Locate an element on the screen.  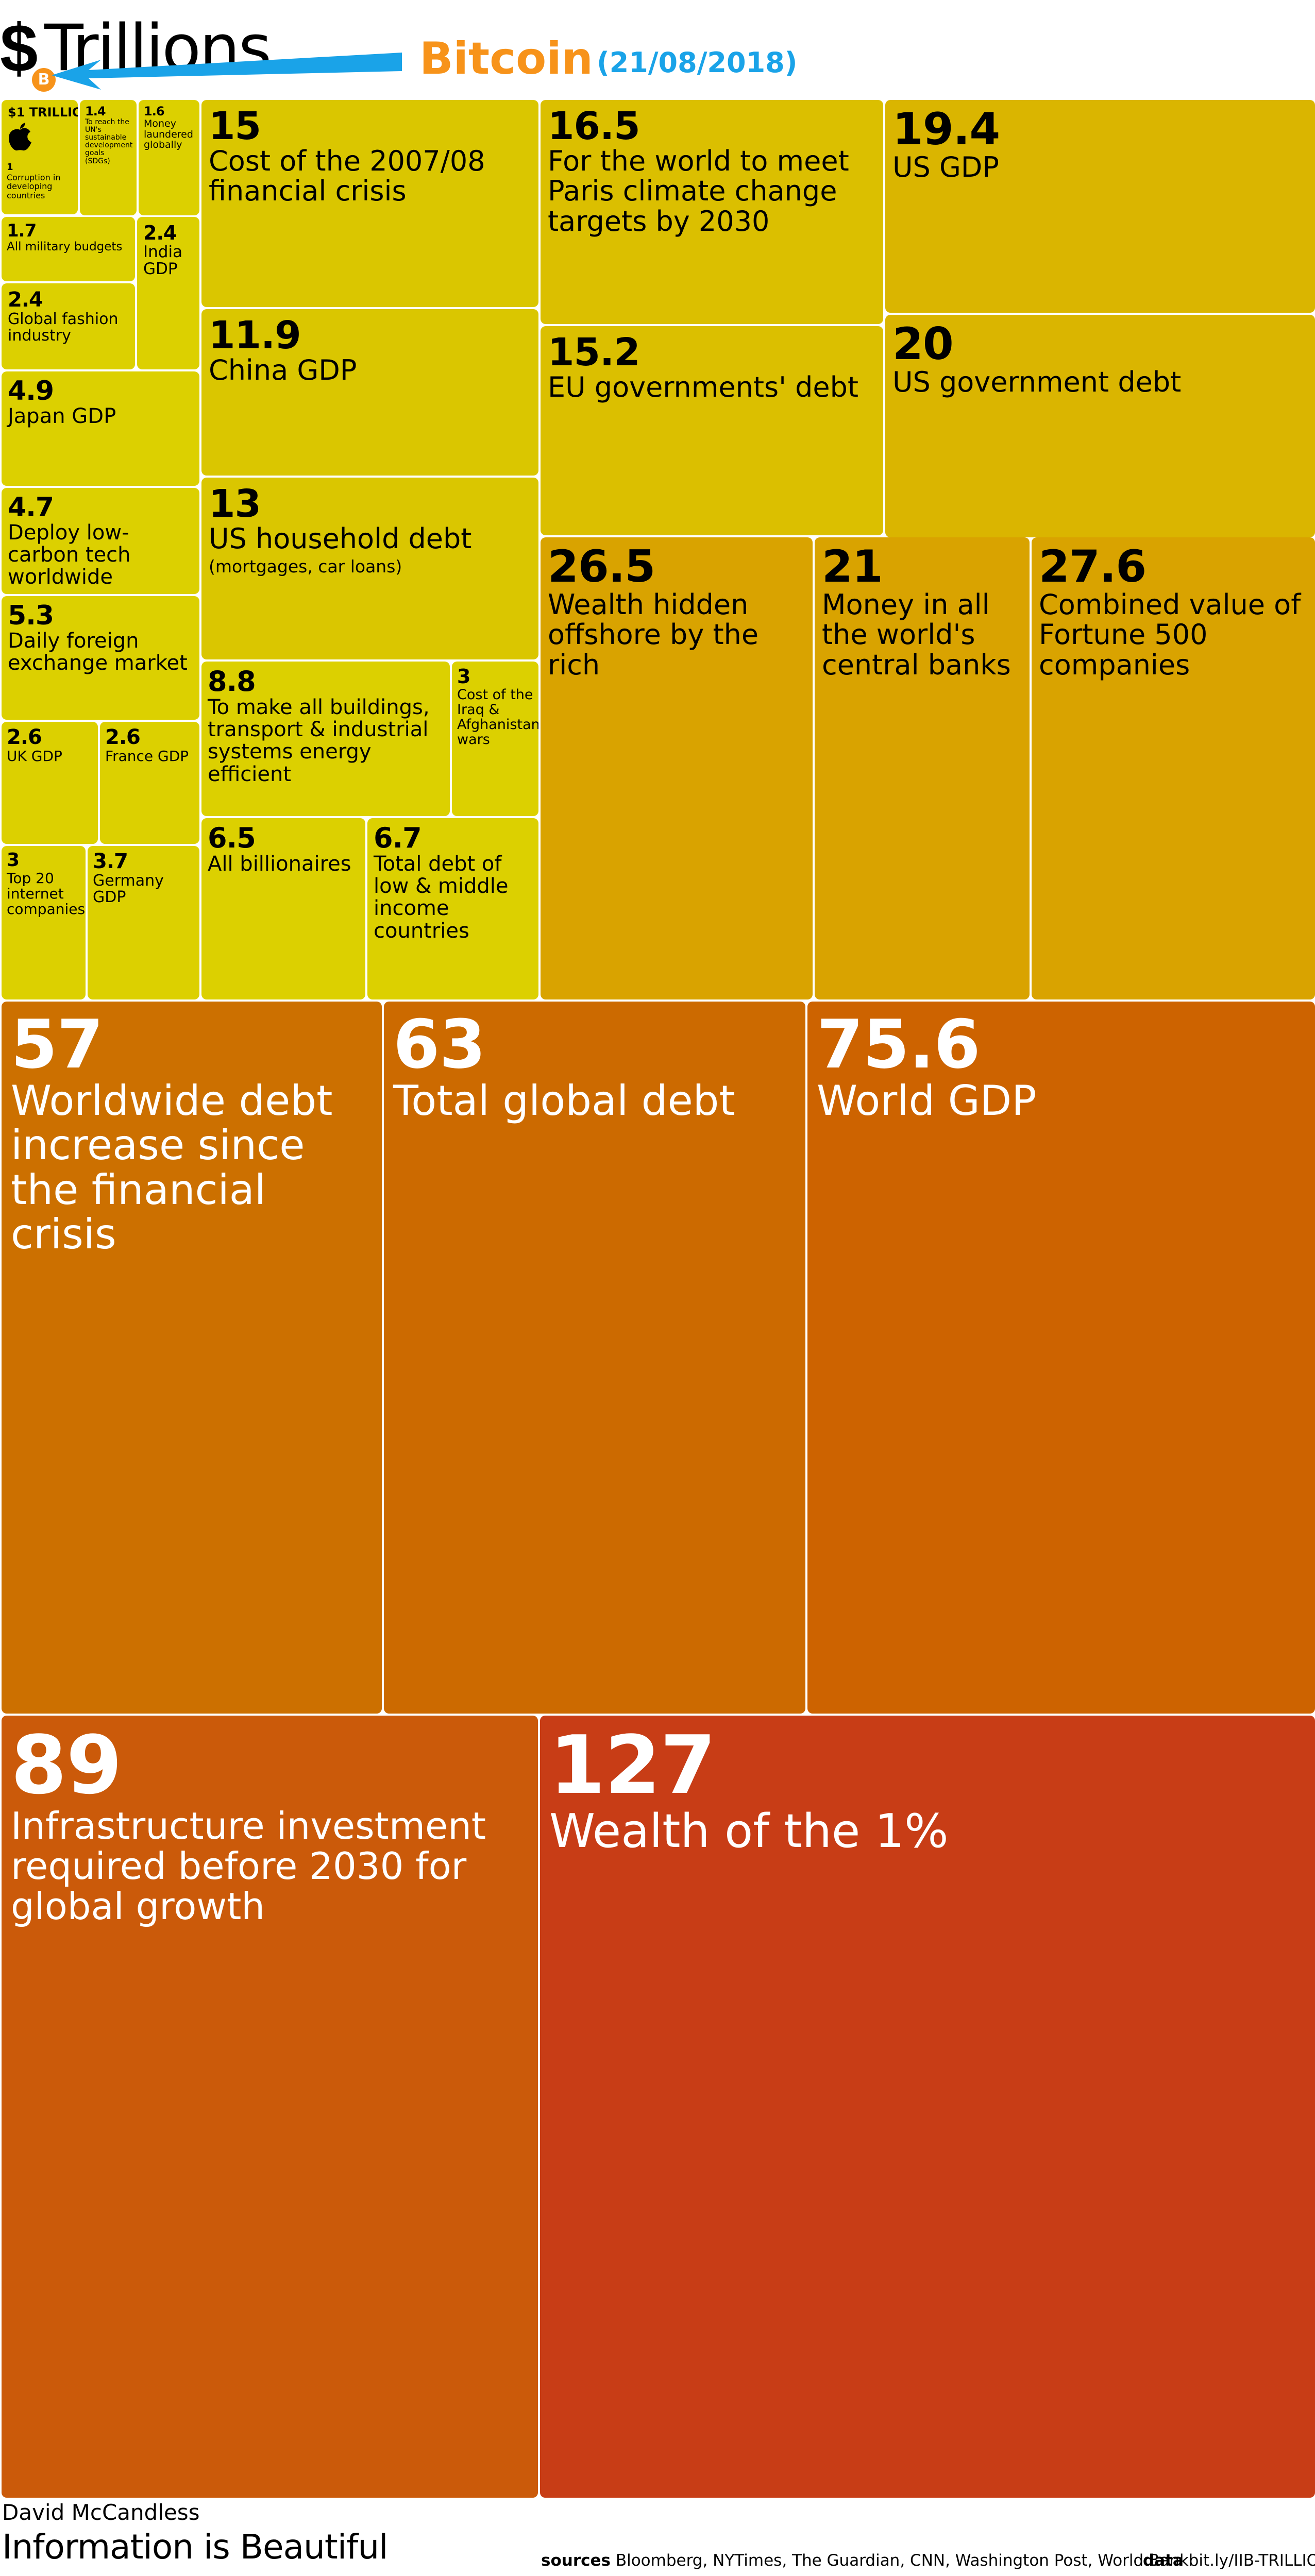
tile-label: Japan GDP is located at coordinates (62, 416).